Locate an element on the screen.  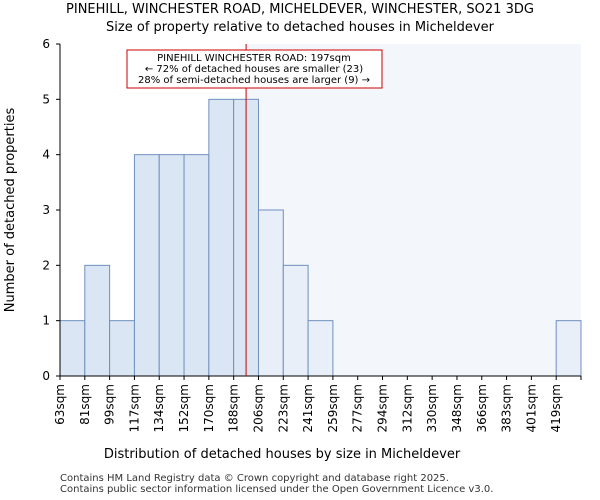
x-tick-label: 152sqm is located at coordinates (184, 408).